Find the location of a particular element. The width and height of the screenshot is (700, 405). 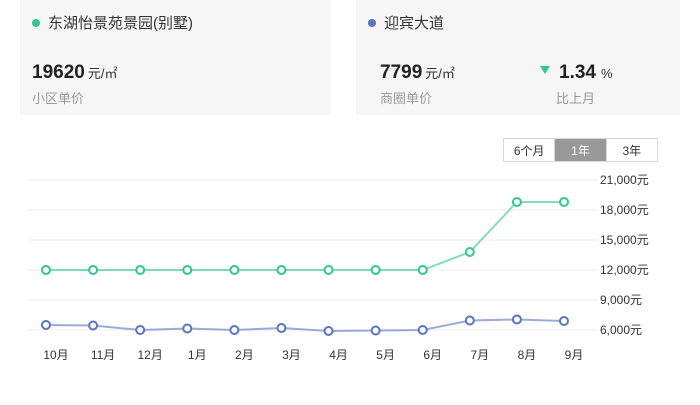

community-title: 东湖怡景苑景园(别墅) is located at coordinates (112, 22).